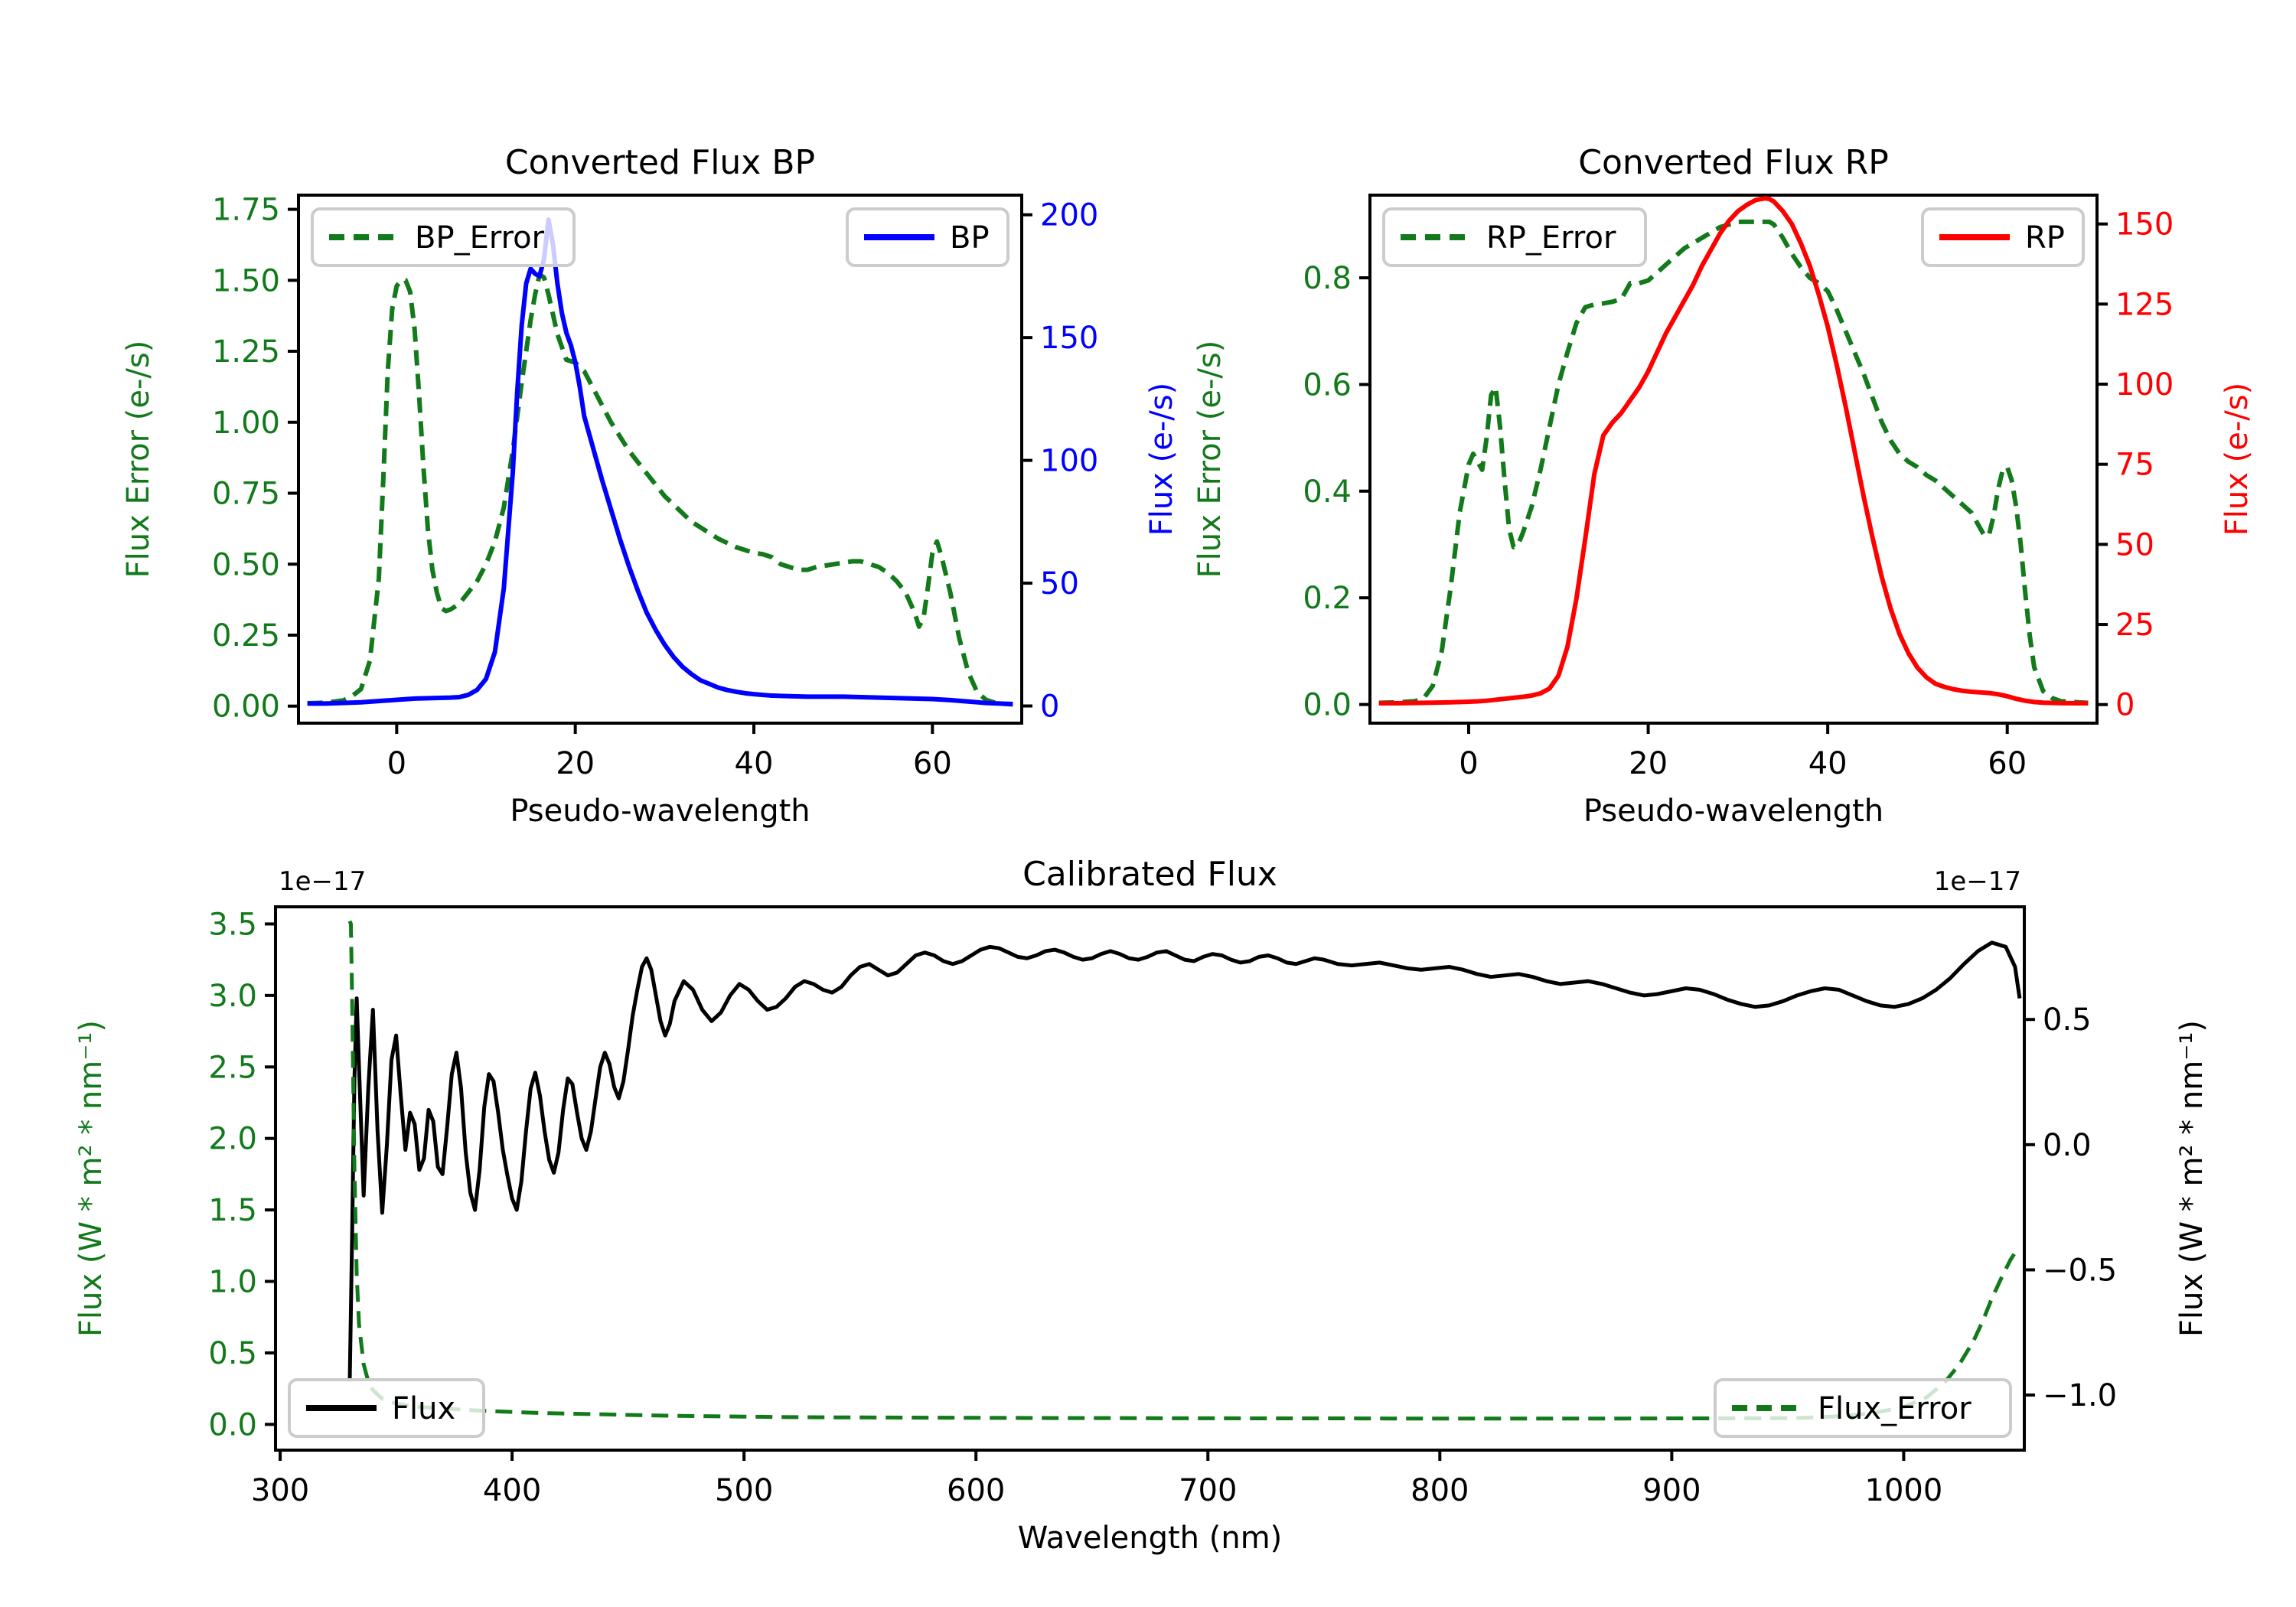  I want to click on legend-flux_error: Flux_Error, so click(1863, 1408).